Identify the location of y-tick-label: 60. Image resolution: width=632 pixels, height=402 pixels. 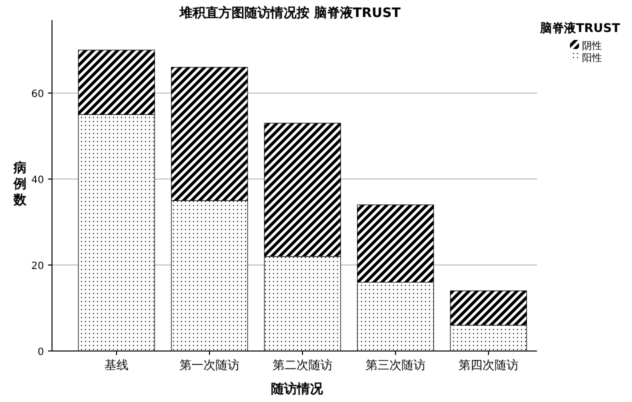
(37, 94).